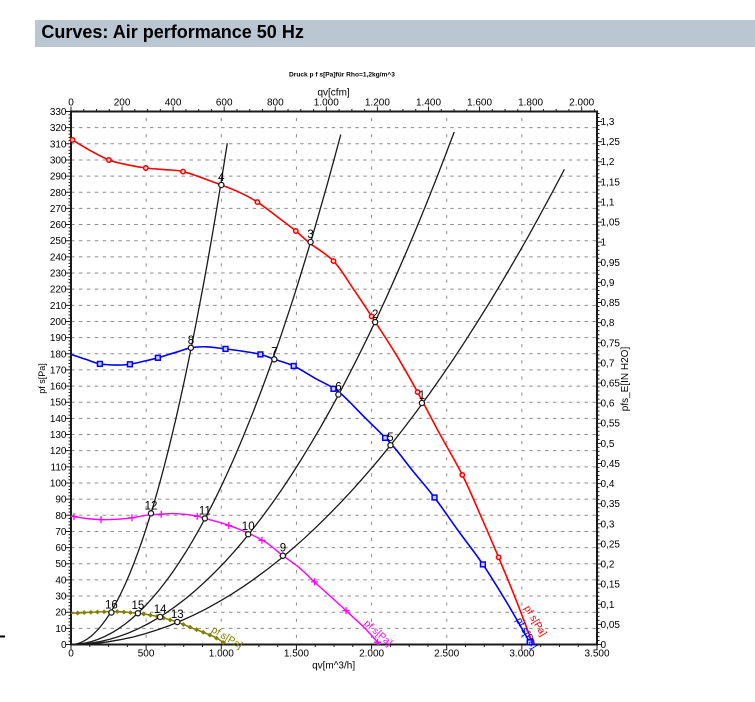 The image size is (755, 702). I want to click on svg-text: 250, so click(58, 241).